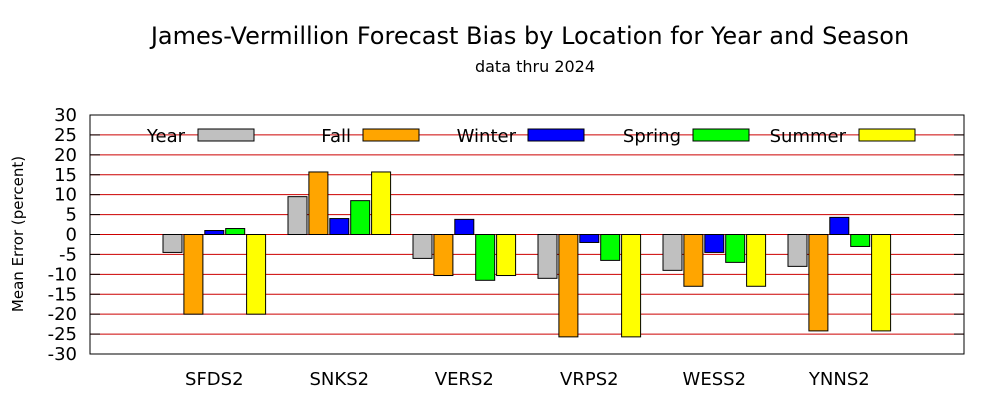  What do you see at coordinates (226, 135) in the screenshot?
I see `legend-swatch-year` at bounding box center [226, 135].